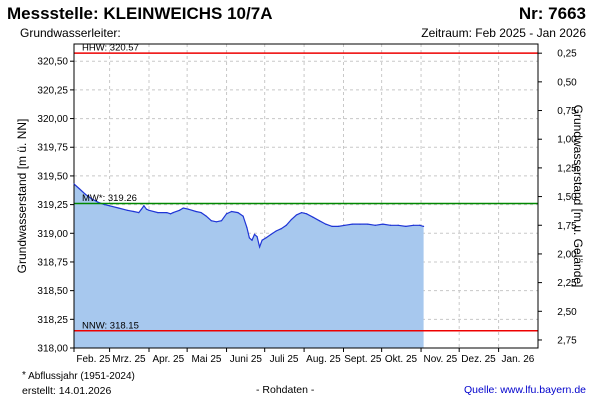 The width and height of the screenshot is (600, 400). Describe the element at coordinates (52, 90) in the screenshot. I see `y-tick-label-left: 320,25` at that location.